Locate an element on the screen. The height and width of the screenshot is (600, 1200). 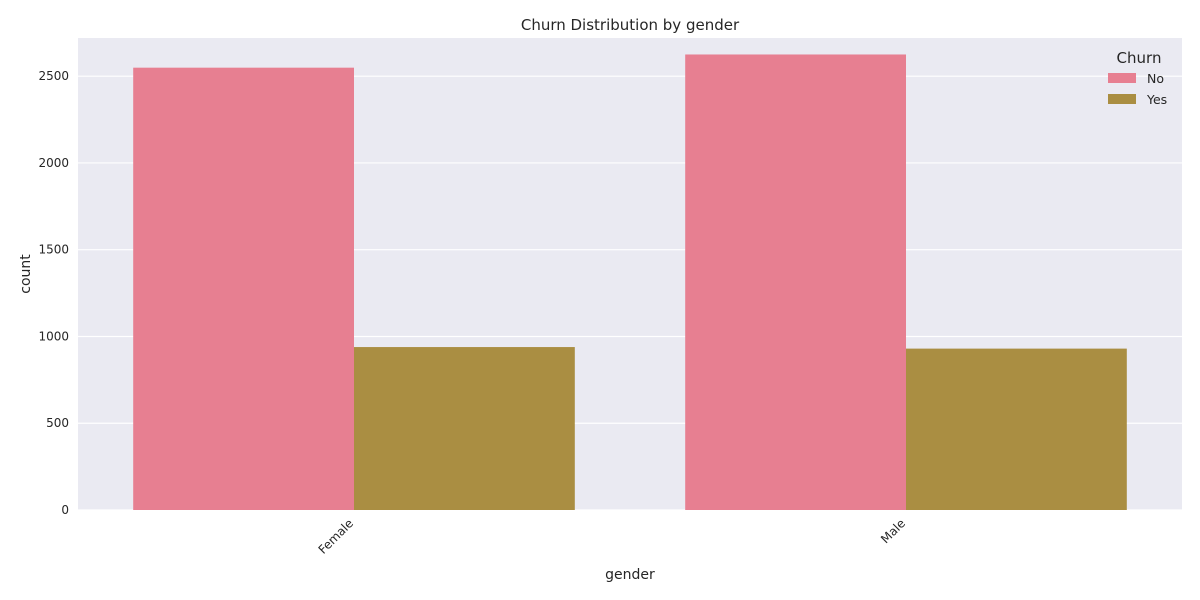
x-tick-label: Male is located at coordinates (893, 531).